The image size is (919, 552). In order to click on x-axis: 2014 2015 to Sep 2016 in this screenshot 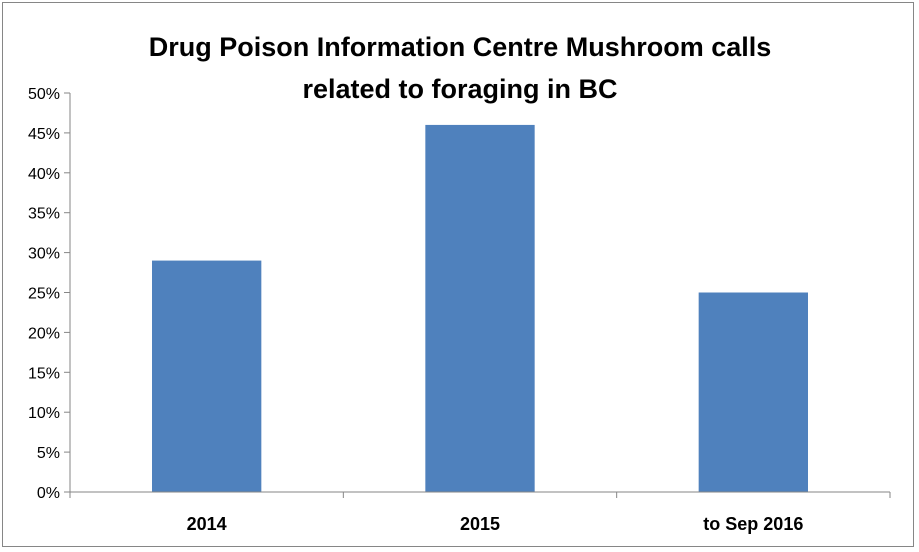, I will do `click(480, 512)`.